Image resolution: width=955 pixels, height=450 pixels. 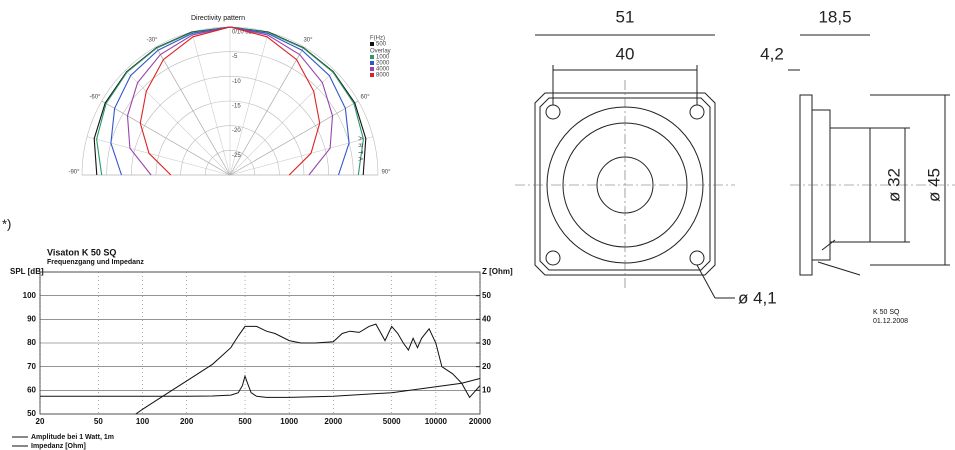 I want to click on r-tick-label: -25, so click(x=236, y=156).